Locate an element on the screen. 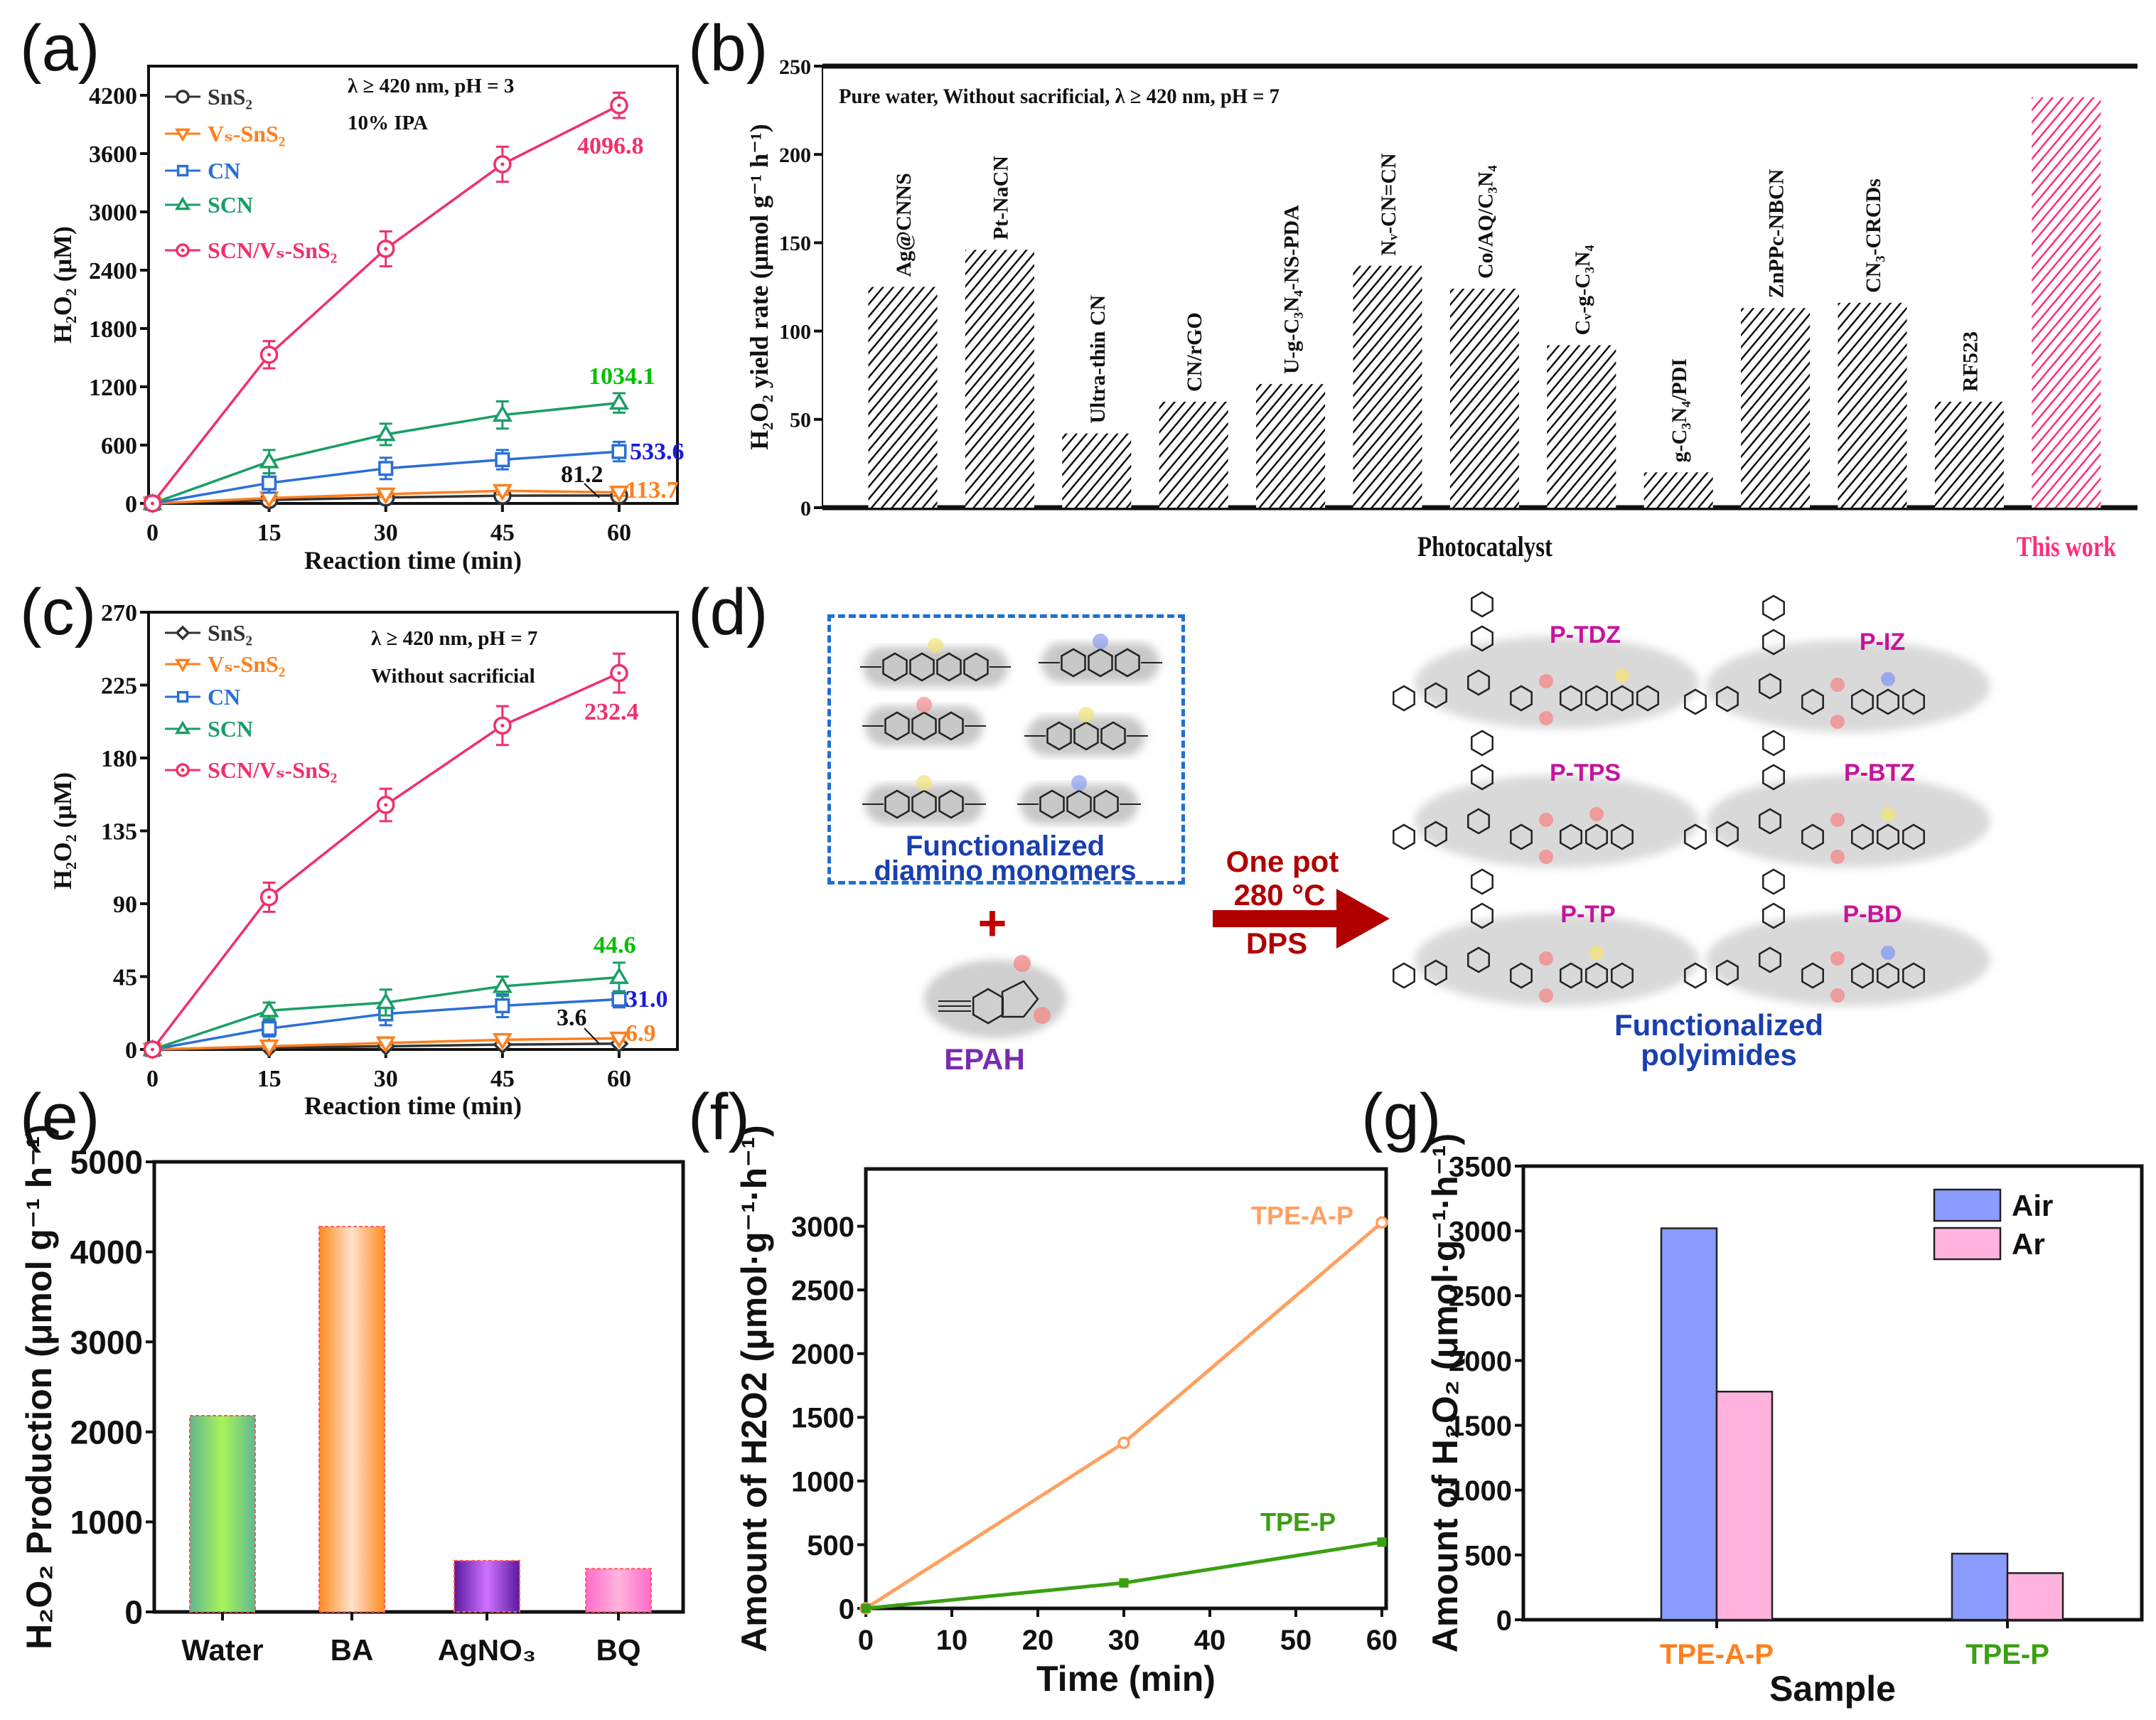 Image resolution: width=2156 pixels, height=1720 pixels. marker-triangle-down is located at coordinates (182, 665).